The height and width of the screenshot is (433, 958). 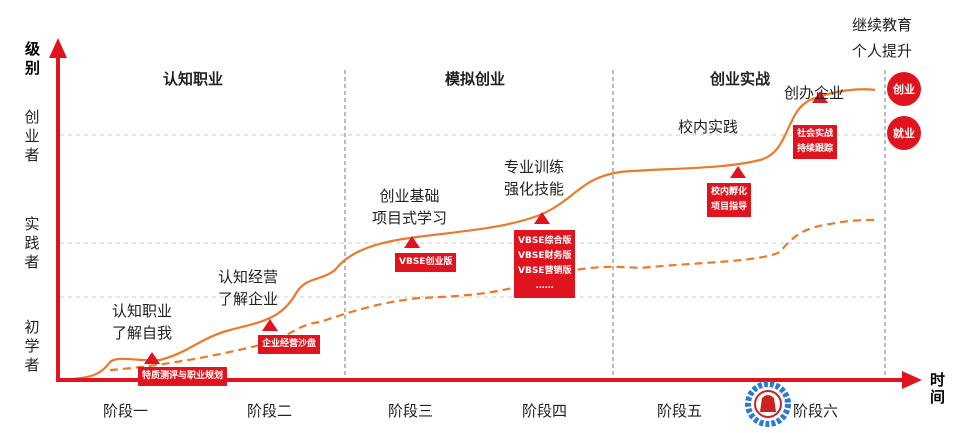 I want to click on level-beginner: 初学者, so click(x=32, y=346).